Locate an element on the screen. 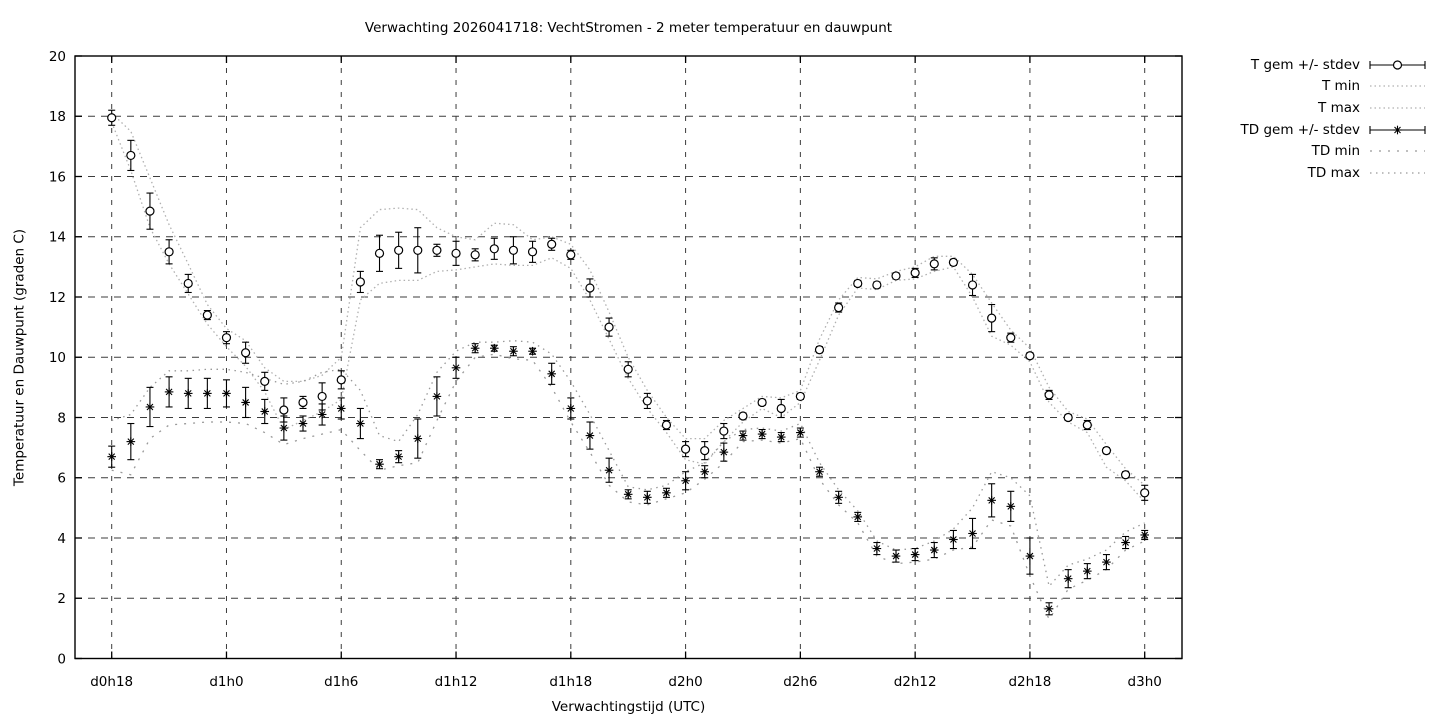 Image resolution: width=1440 pixels, height=720 pixels. legend-label: TD max is located at coordinates (1333, 172).